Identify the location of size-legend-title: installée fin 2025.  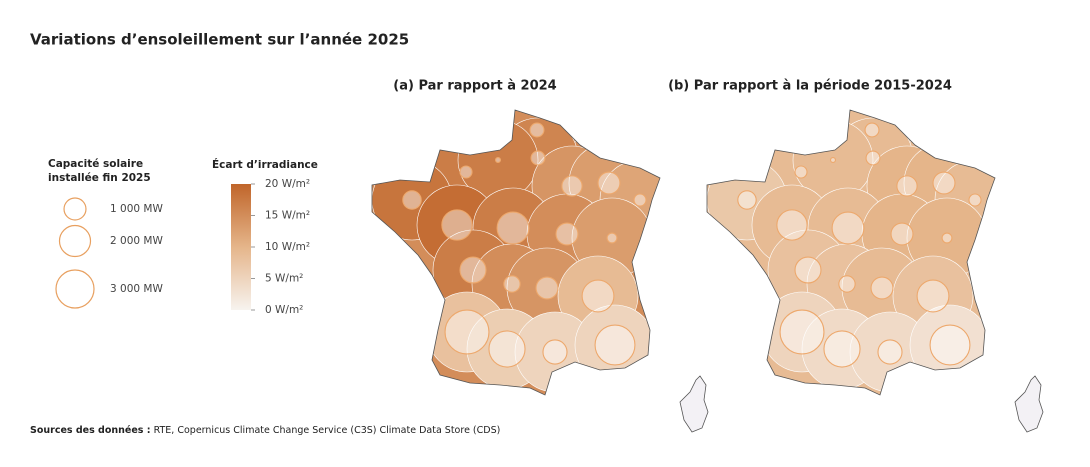
(99, 178).